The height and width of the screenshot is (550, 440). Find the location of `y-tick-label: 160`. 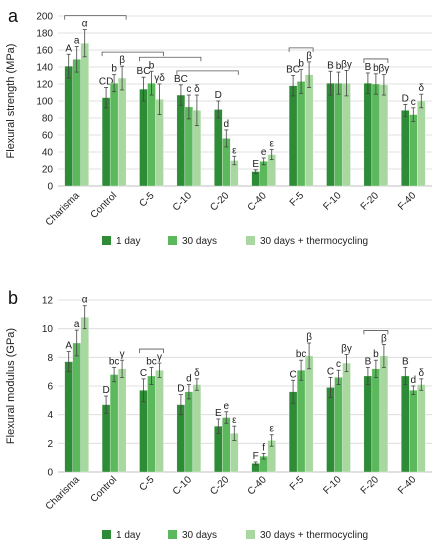

y-tick-label: 160 is located at coordinates (44, 51).